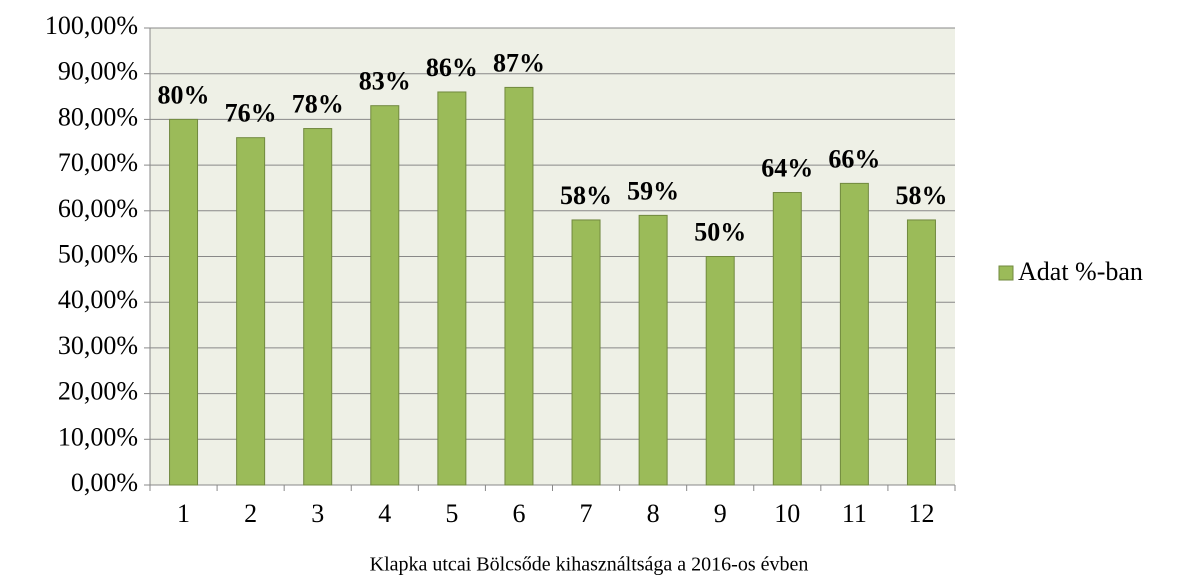 The width and height of the screenshot is (1178, 583). What do you see at coordinates (98, 299) in the screenshot?
I see `y-tick-label: 40,00%` at bounding box center [98, 299].